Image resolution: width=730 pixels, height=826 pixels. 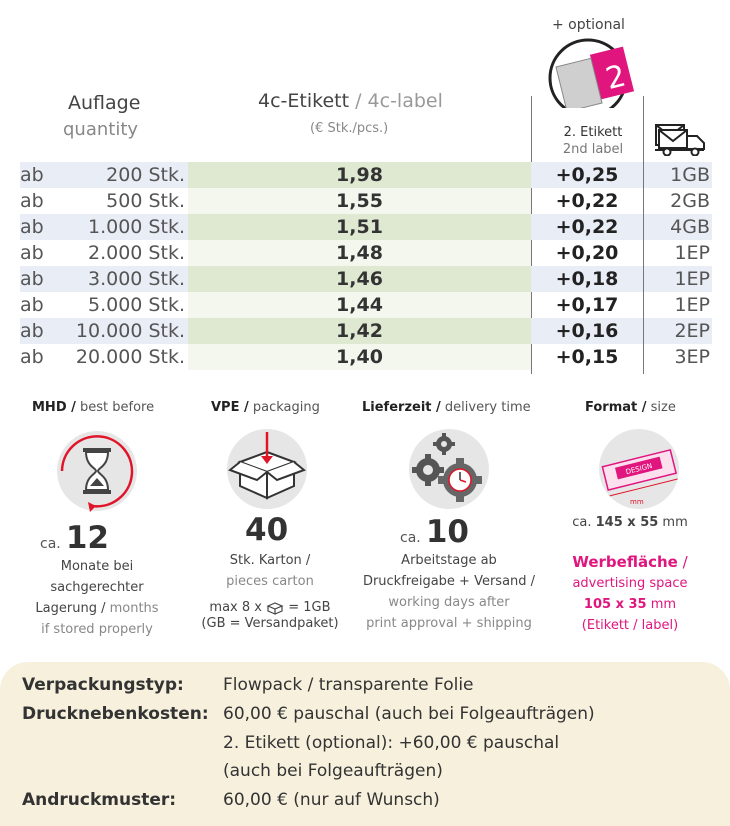 What do you see at coordinates (130, 331) in the screenshot?
I see `row-quantity: 10.000 Stk.` at bounding box center [130, 331].